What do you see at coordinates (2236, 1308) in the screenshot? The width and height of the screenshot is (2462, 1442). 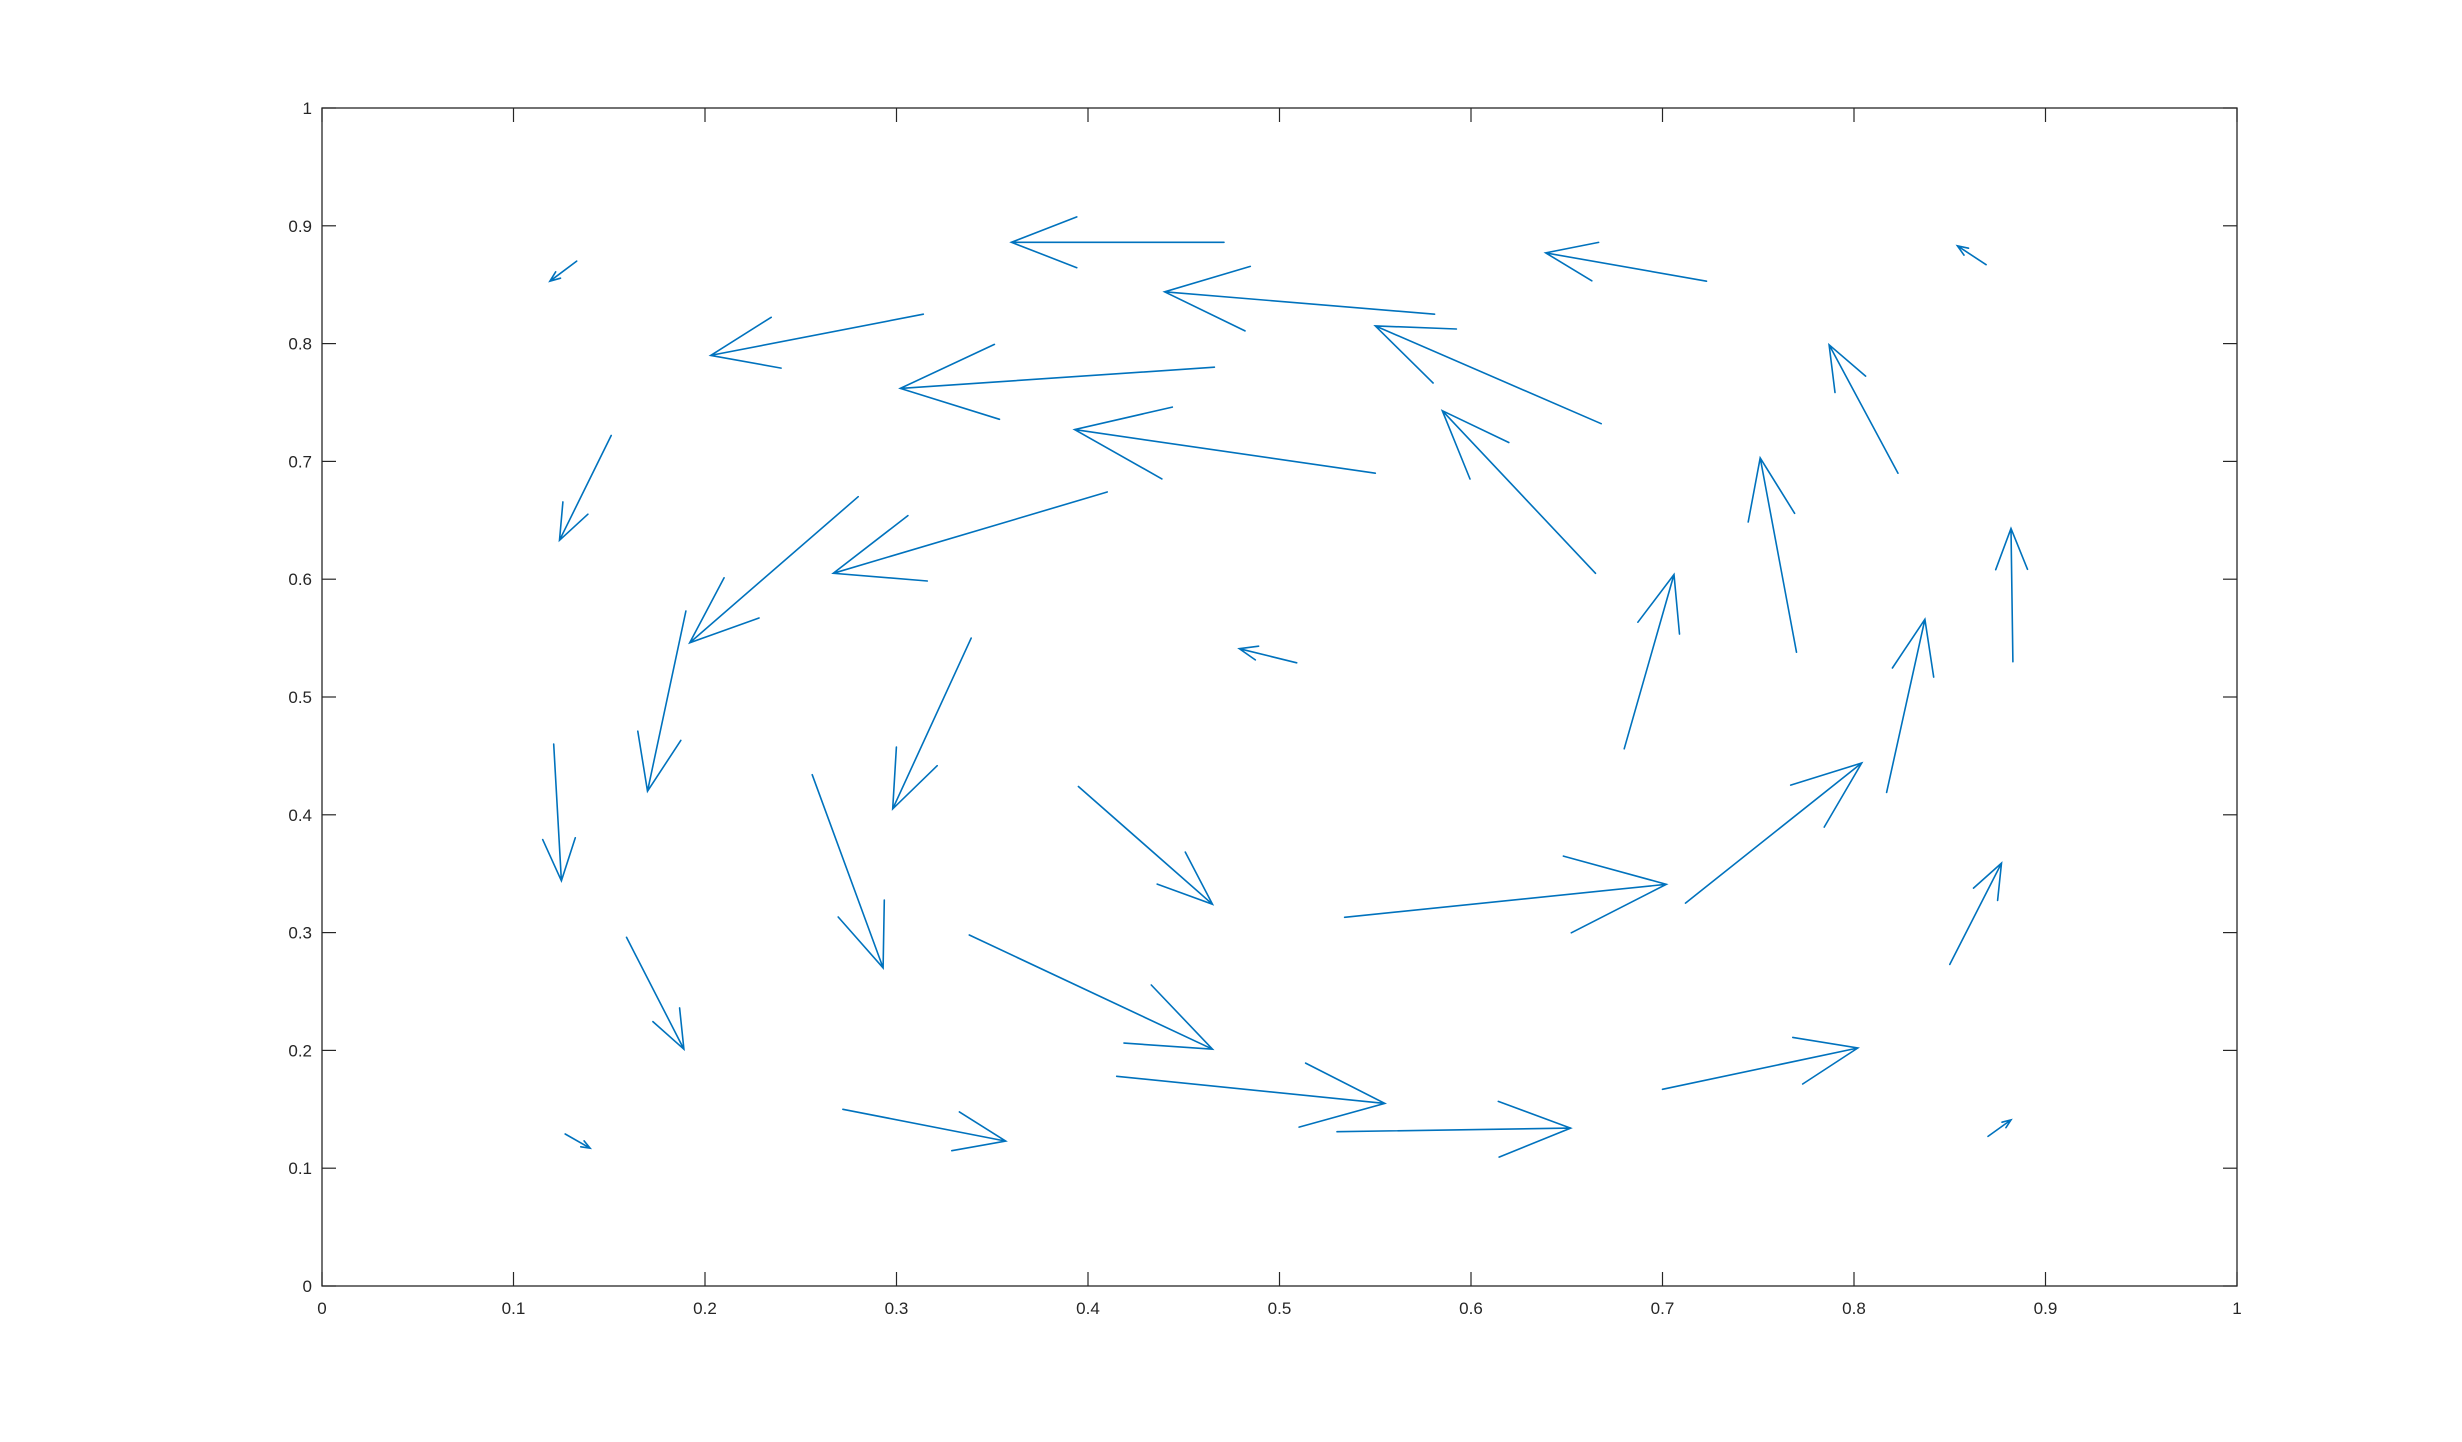 I see `x-tick-label: 1` at bounding box center [2236, 1308].